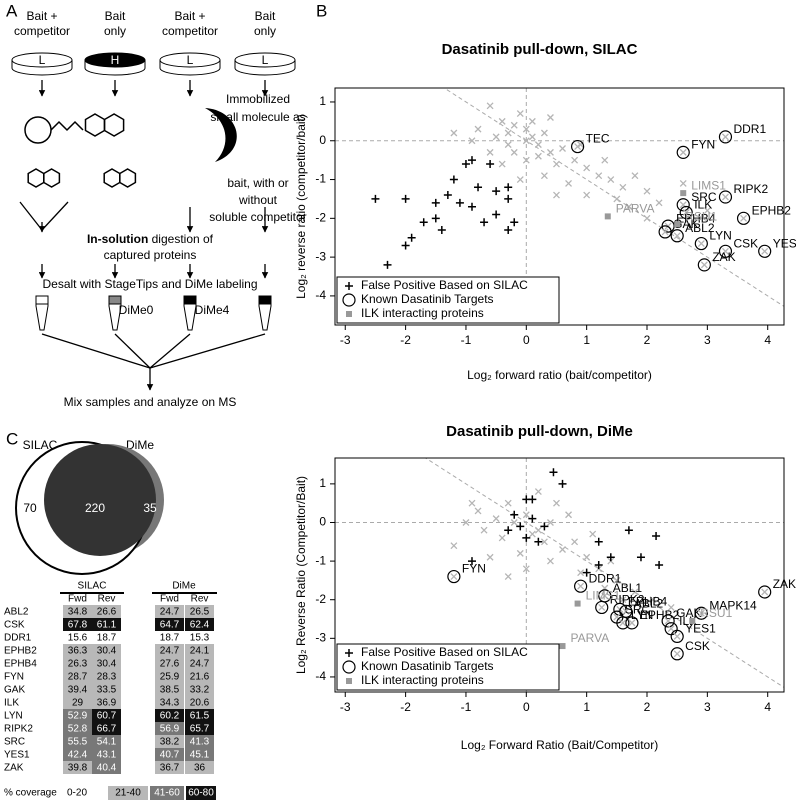 This screenshot has height=804, width=796. I want to click on x-tick-label: 0, so click(526, 707).